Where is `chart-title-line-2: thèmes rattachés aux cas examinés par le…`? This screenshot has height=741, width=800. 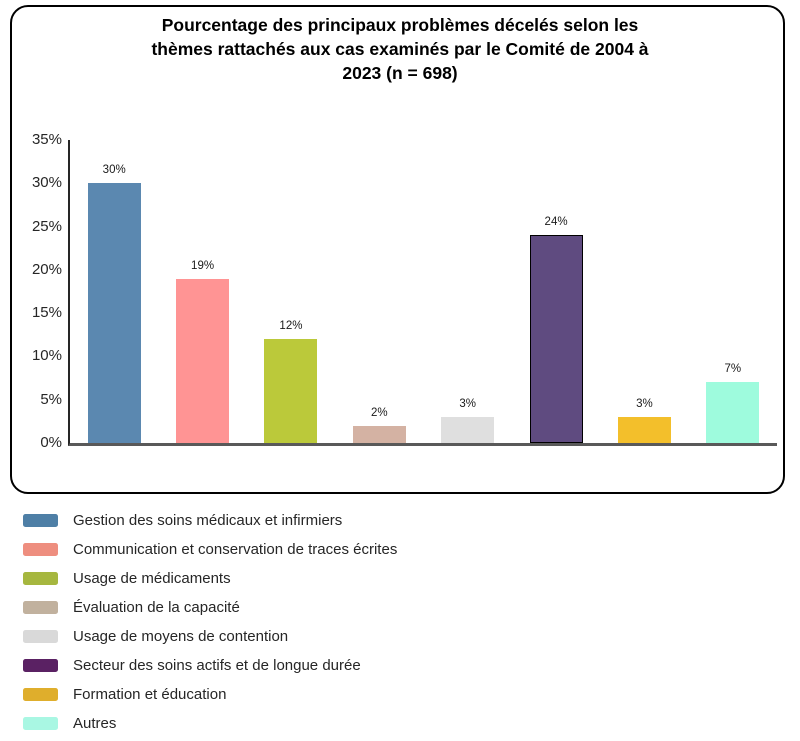 chart-title-line-2: thèmes rattachés aux cas examinés par le… is located at coordinates (400, 49).